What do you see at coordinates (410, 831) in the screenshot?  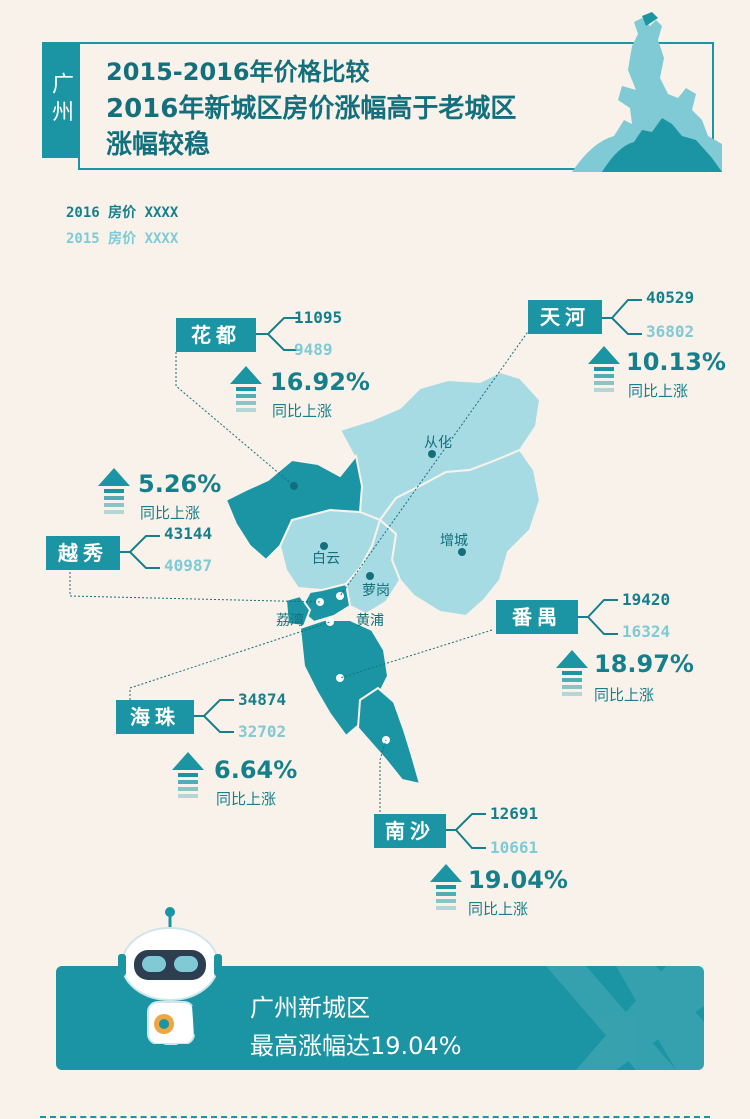 I see `district-nansha-label: 南沙` at bounding box center [410, 831].